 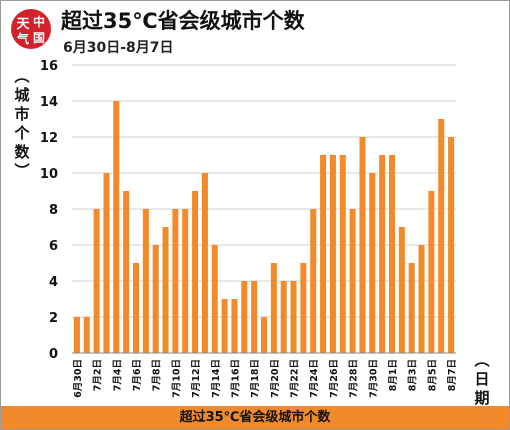 What do you see at coordinates (137, 375) in the screenshot?
I see `x-tick-label-3: 7月6日` at bounding box center [137, 375].